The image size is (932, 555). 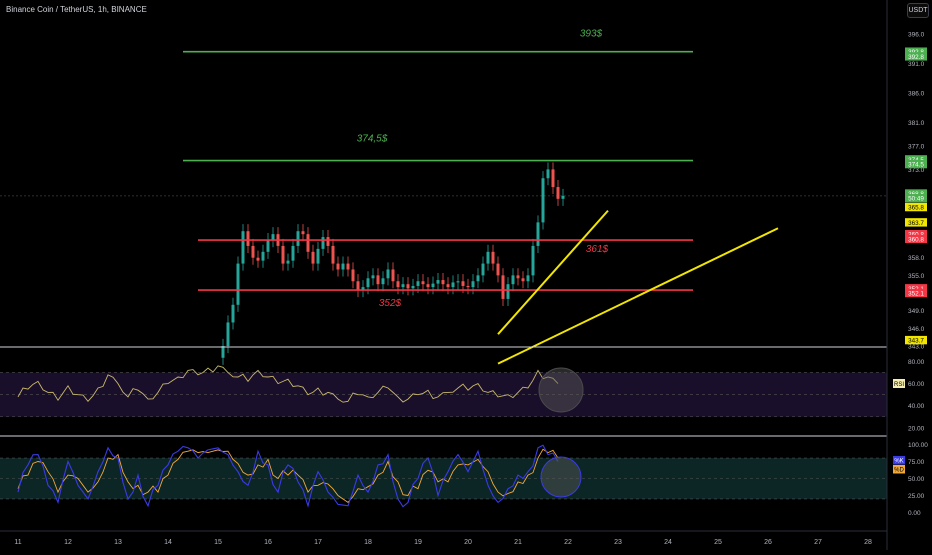 I want to click on price-tick-label: 391.0, so click(x=916, y=64).